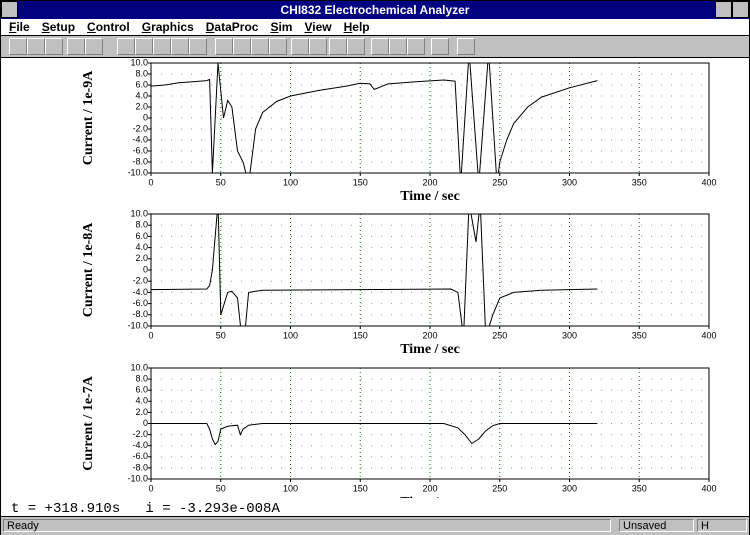 The height and width of the screenshot is (535, 750). What do you see at coordinates (88, 117) in the screenshot?
I see `y-axis-label: Current / 1e-9A` at bounding box center [88, 117].